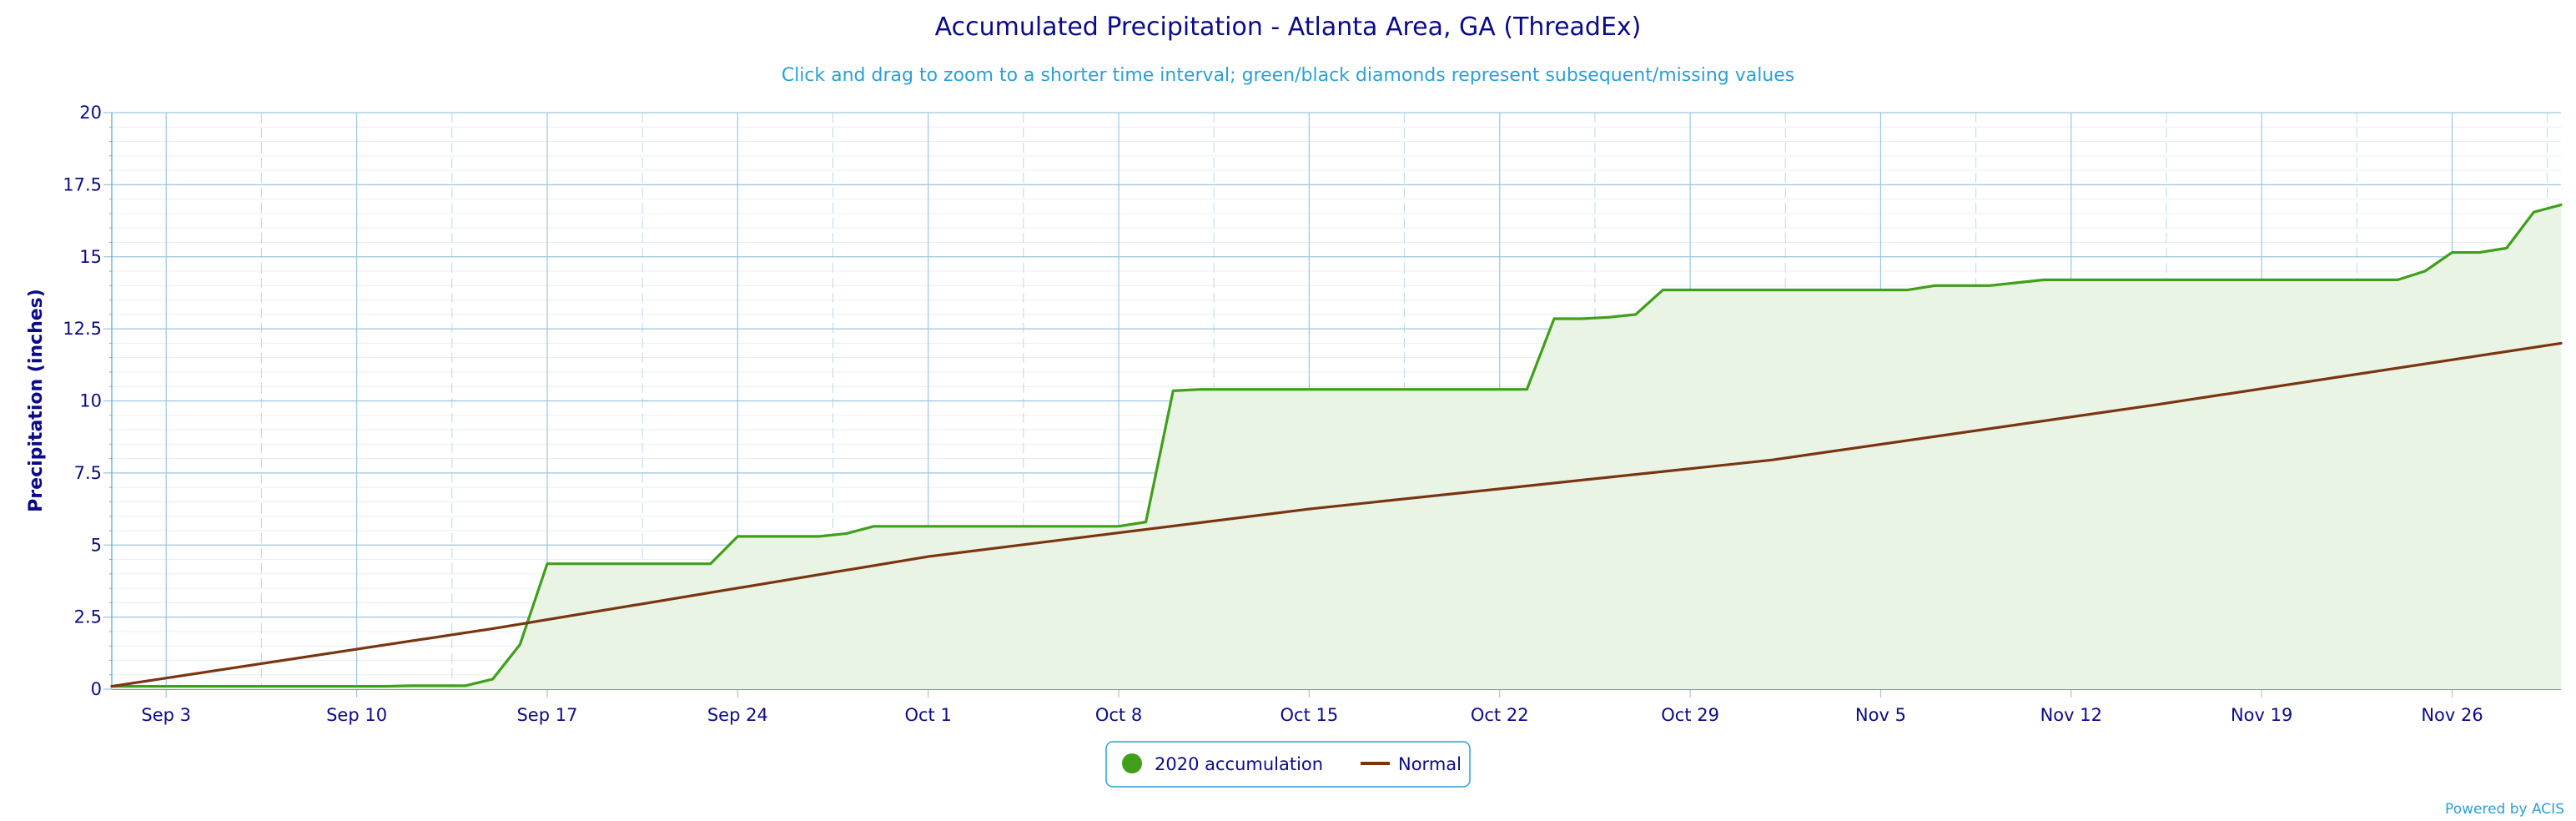  Describe the element at coordinates (2504, 810) in the screenshot. I see `powered-by-credit: Powered by ACIS` at that location.